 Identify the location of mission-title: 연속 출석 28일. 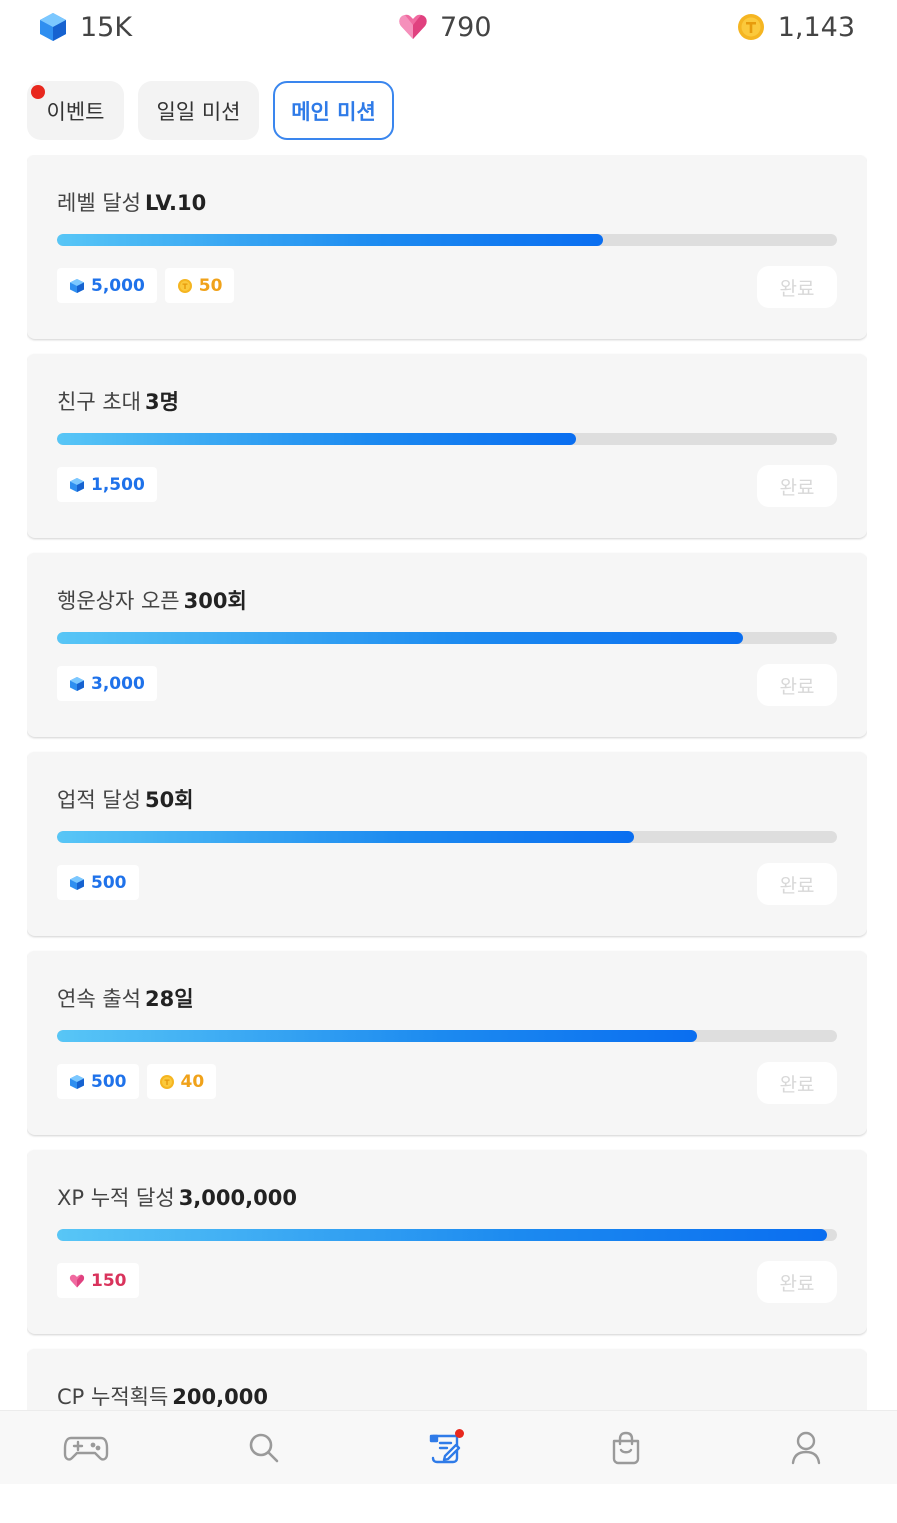
(125, 998).